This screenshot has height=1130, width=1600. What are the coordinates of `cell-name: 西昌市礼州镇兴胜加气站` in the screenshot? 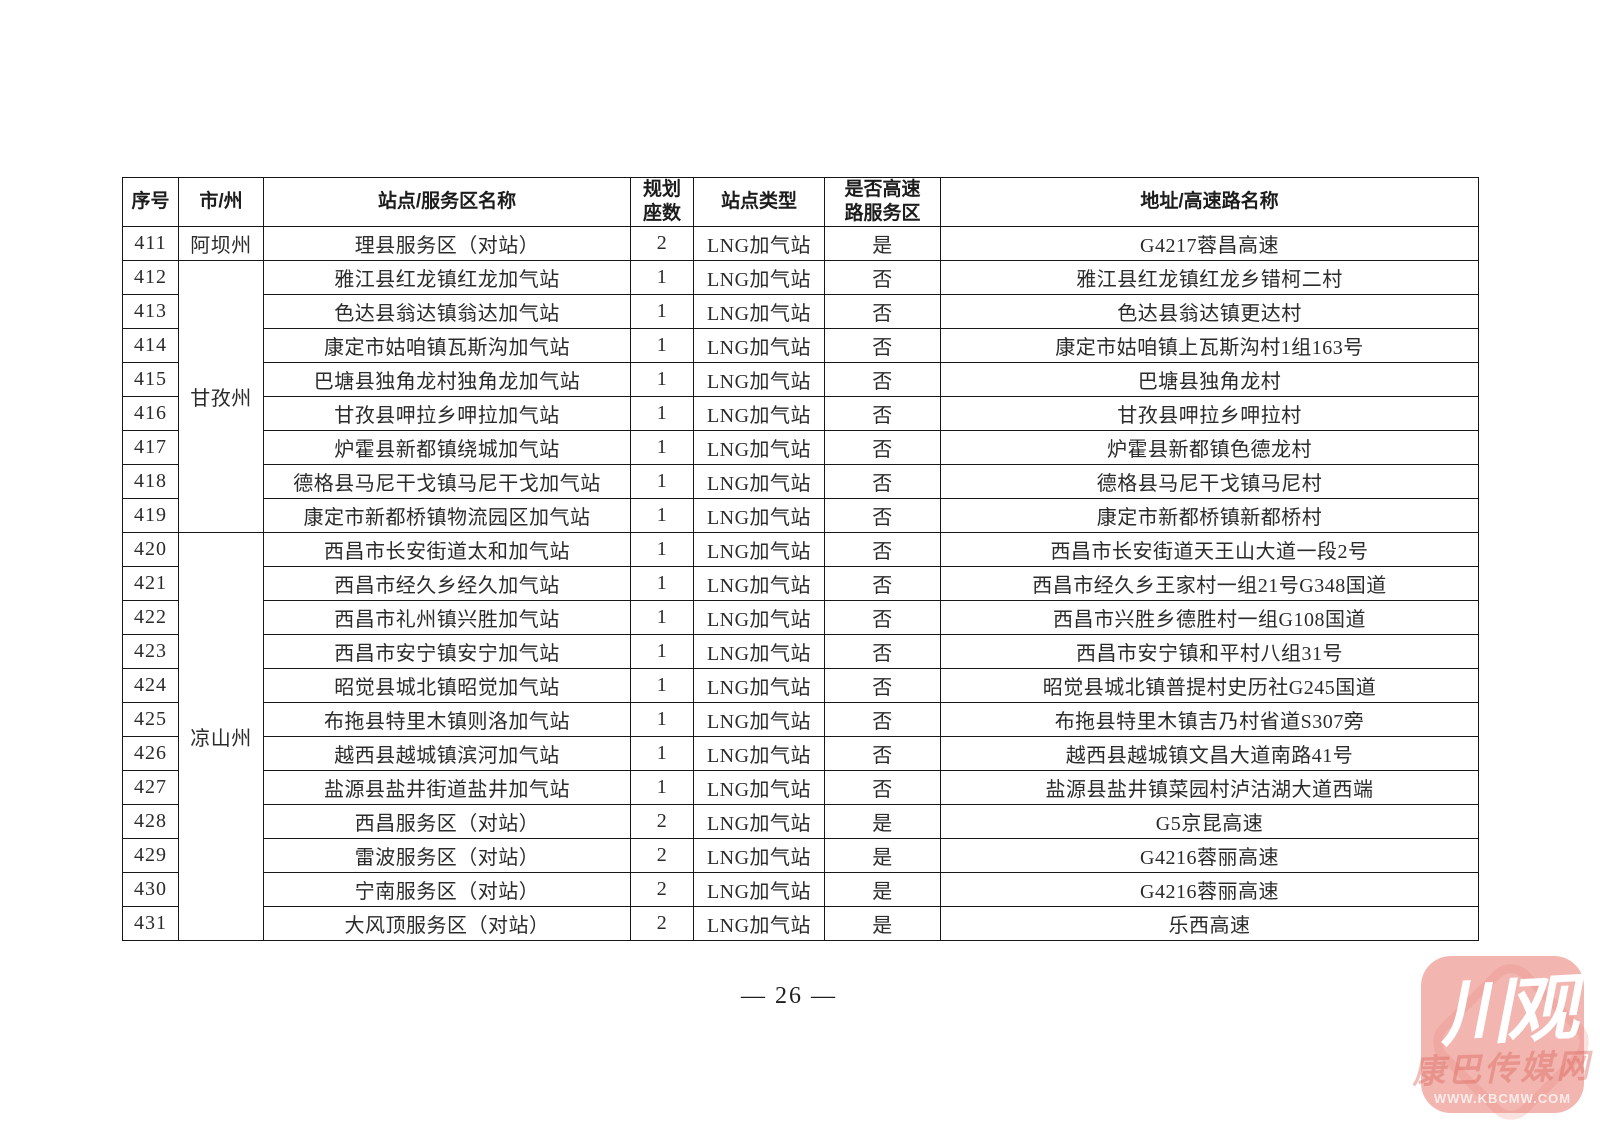 It's located at (447, 617).